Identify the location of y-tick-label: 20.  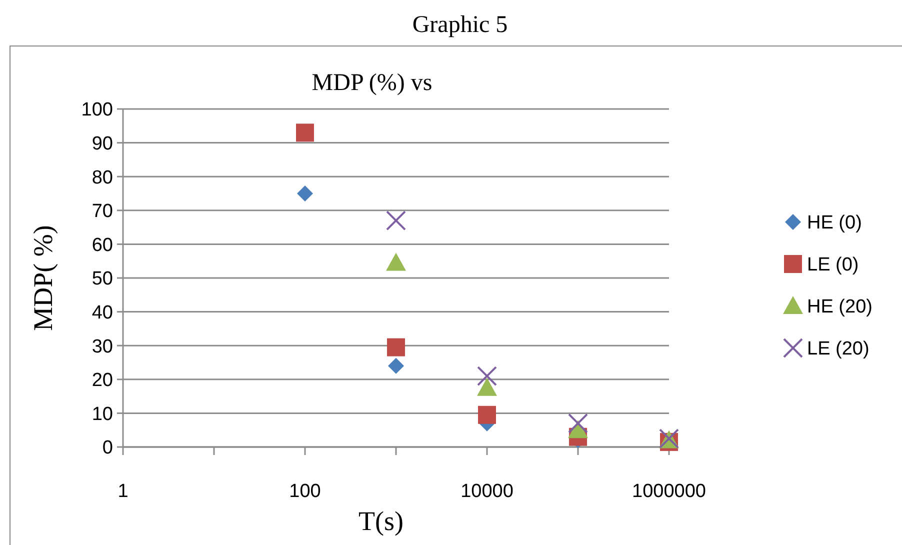
(102, 381).